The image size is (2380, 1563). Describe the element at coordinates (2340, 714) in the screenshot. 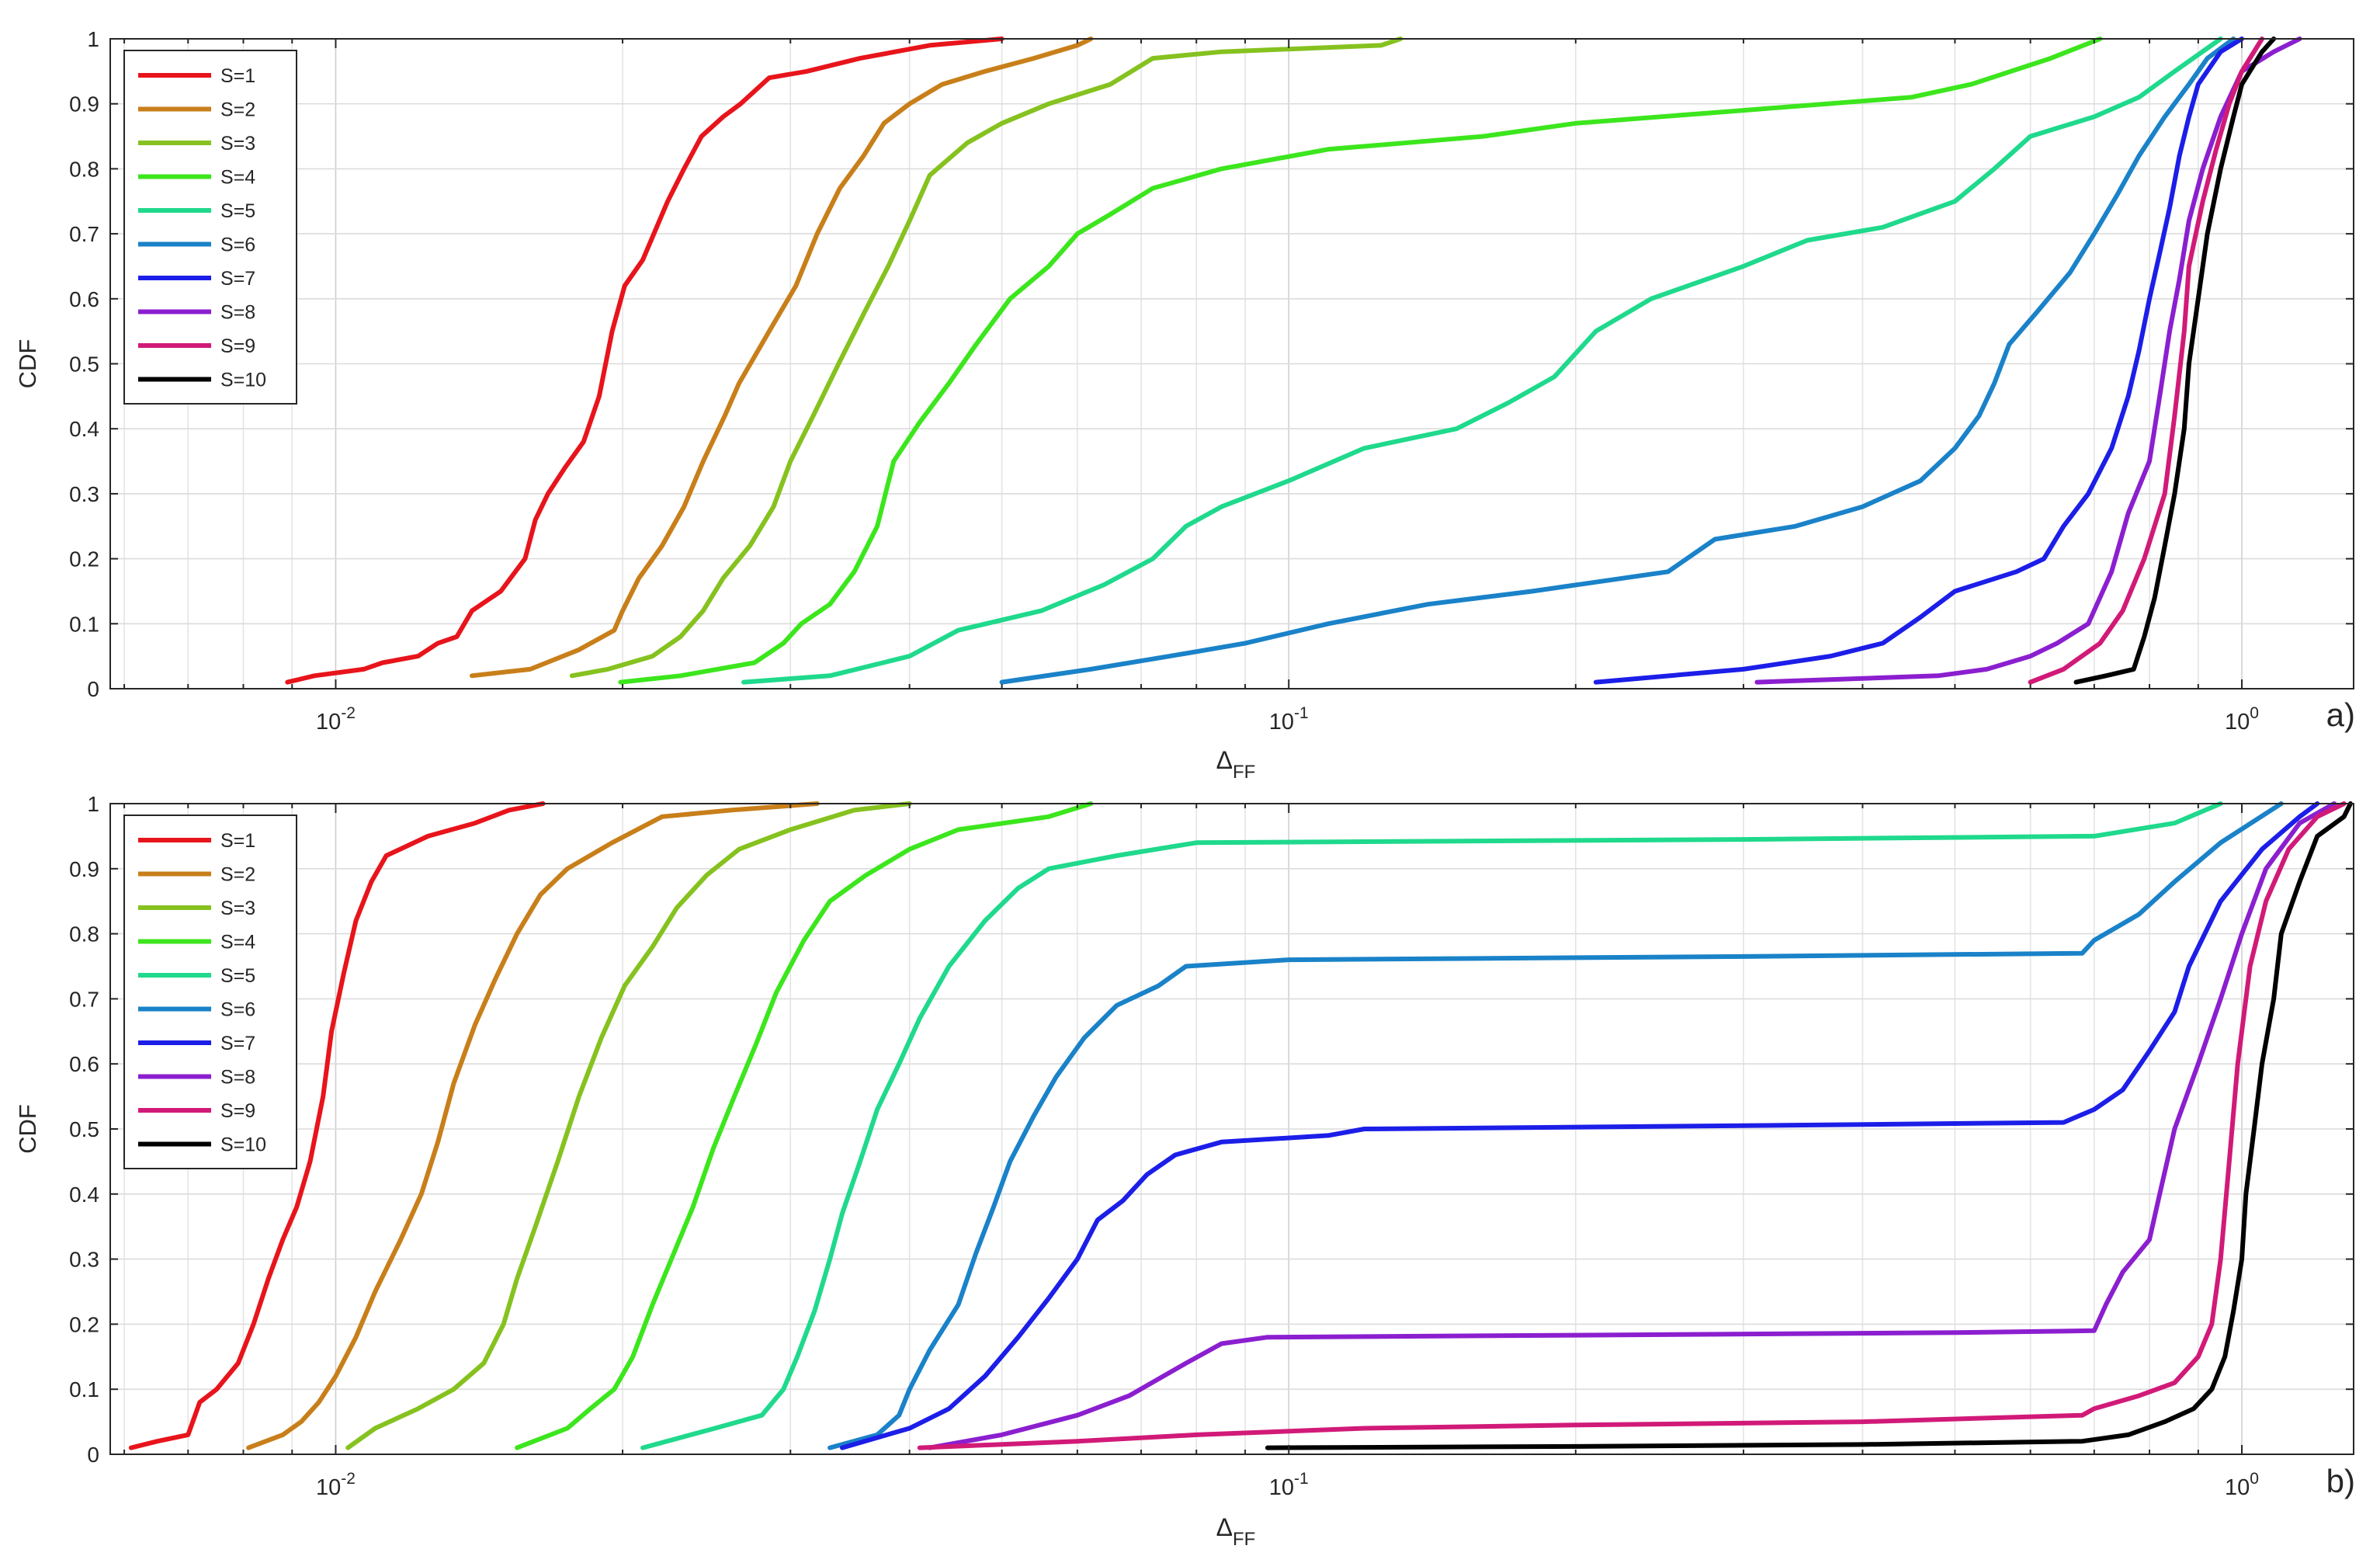

I see `panel-label: a)` at that location.